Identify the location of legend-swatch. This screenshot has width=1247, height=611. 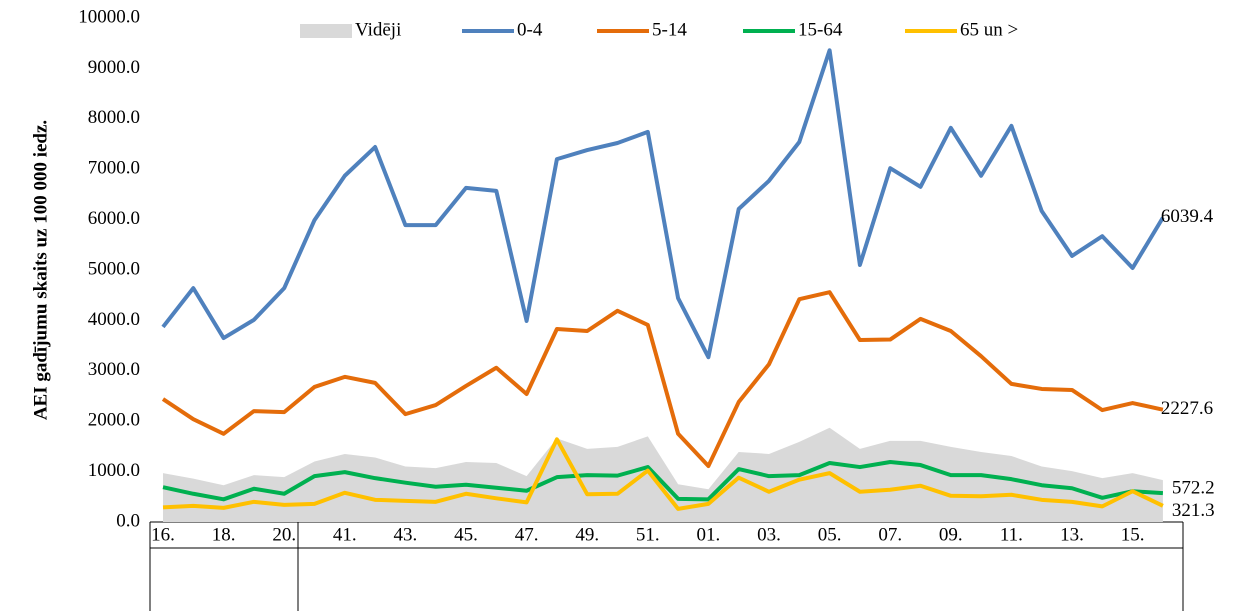
(326, 31).